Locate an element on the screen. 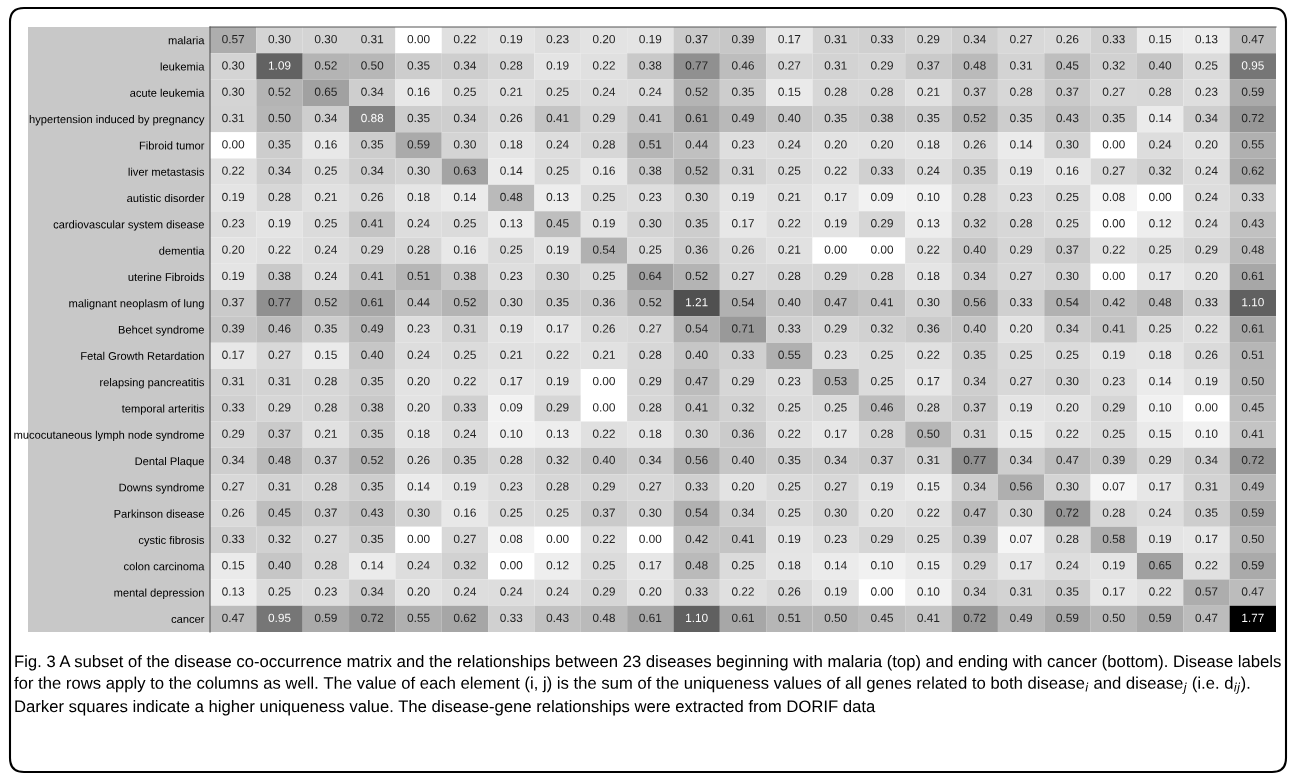 The height and width of the screenshot is (780, 1292). data-label: 0.56 is located at coordinates (1021, 486).